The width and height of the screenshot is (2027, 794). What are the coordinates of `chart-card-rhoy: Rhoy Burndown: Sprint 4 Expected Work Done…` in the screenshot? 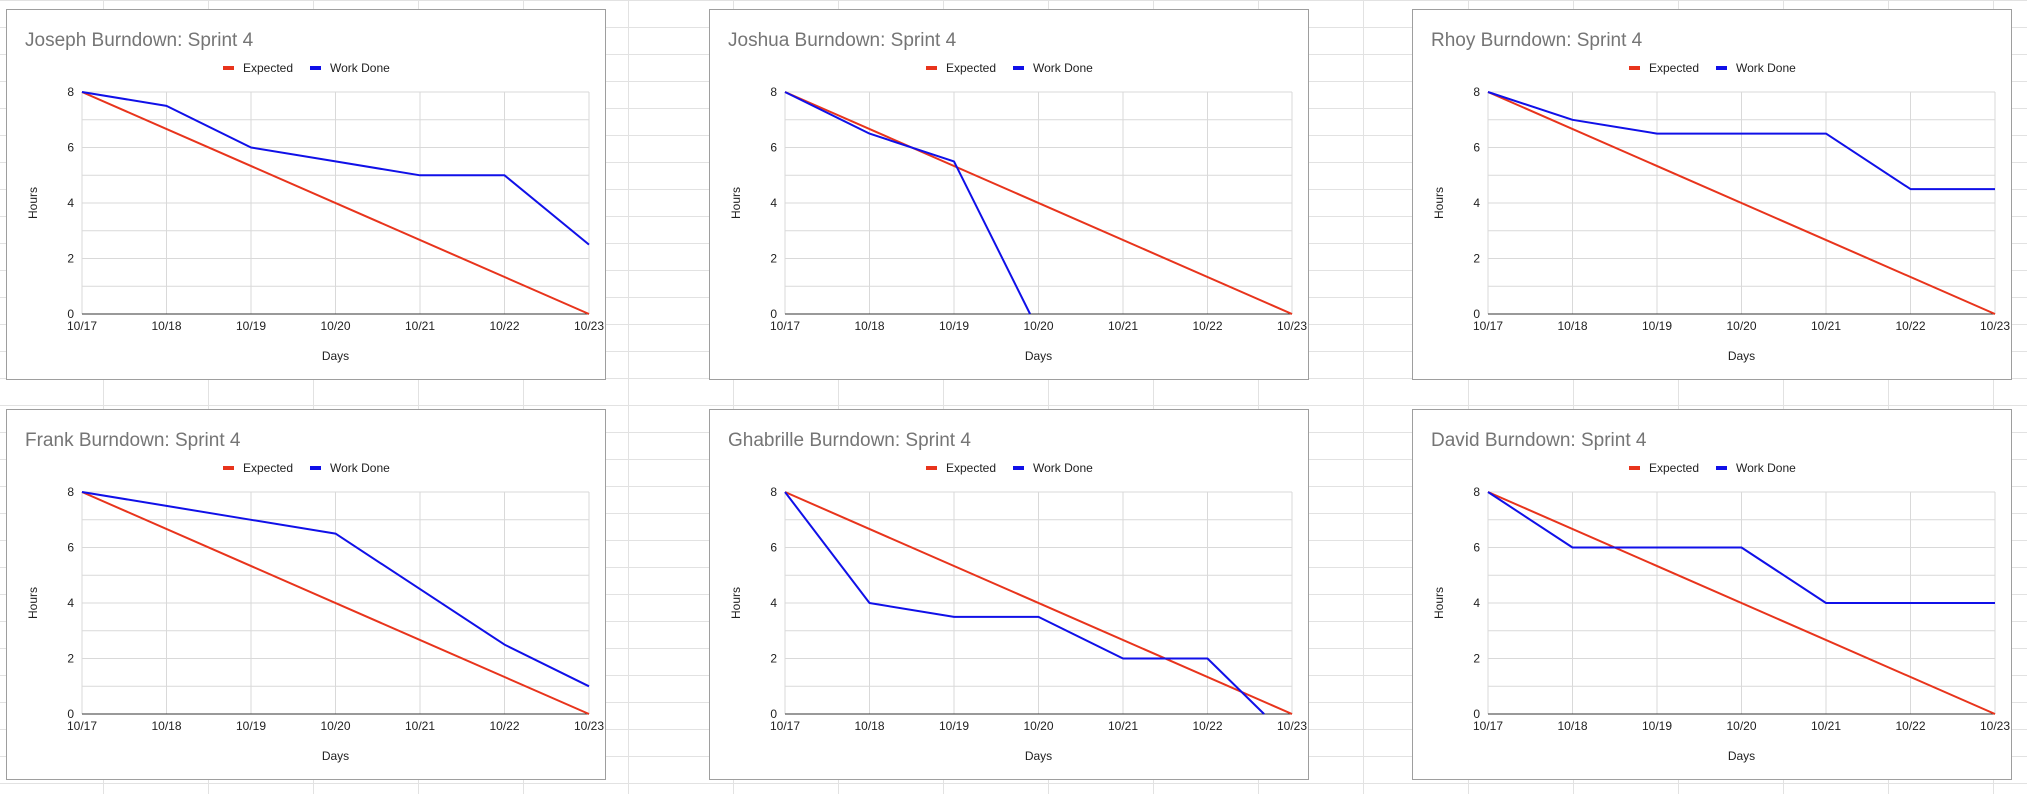 It's located at (1712, 194).